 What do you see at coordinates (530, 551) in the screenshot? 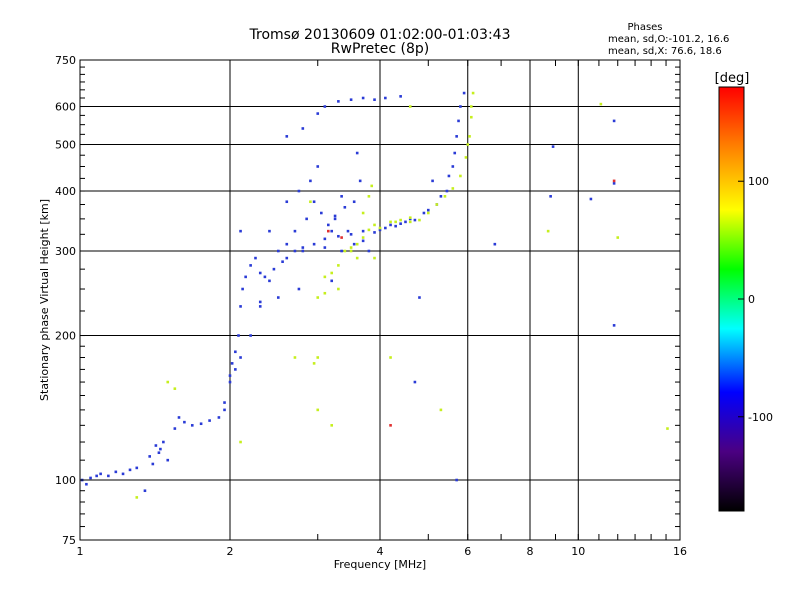
I see `x-tick-label: 8` at bounding box center [530, 551].